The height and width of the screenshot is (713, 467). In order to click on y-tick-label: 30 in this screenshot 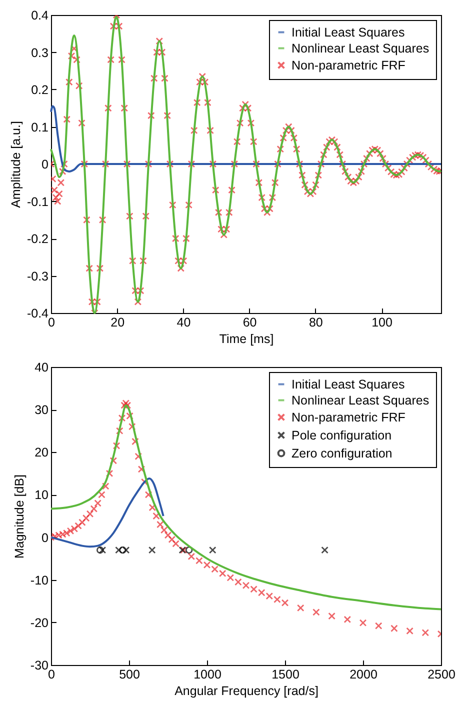, I will do `click(41, 410)`.